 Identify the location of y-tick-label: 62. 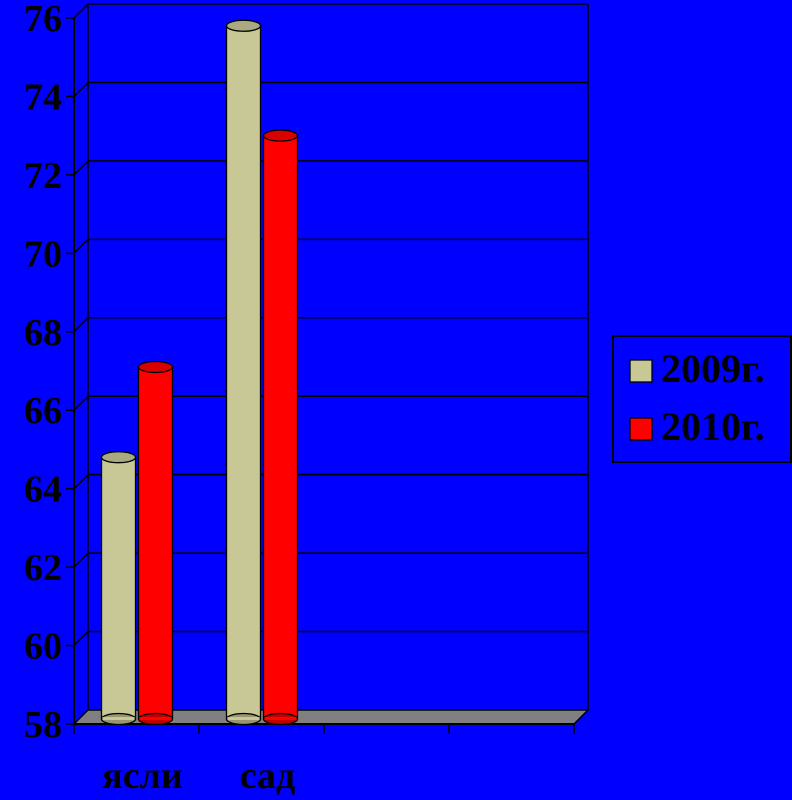
(43, 568).